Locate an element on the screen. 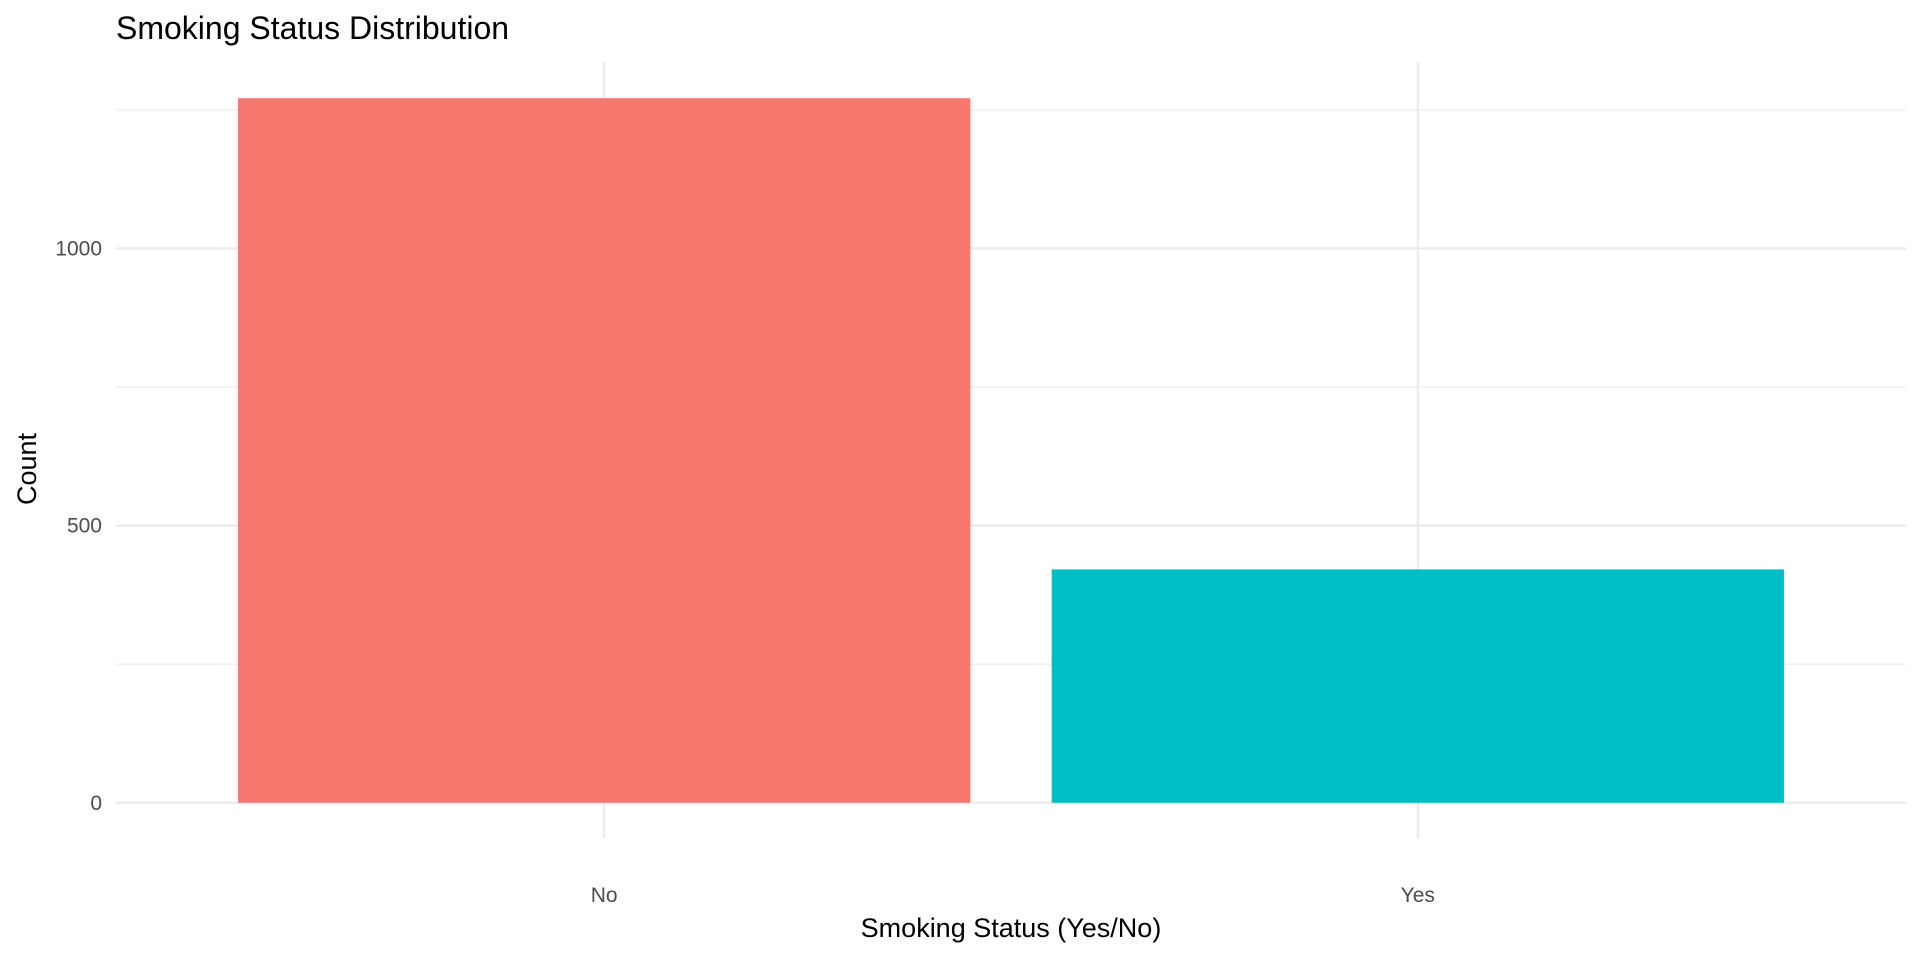 Image resolution: width=1920 pixels, height=960 pixels. y-axis-title: Count is located at coordinates (27, 468).